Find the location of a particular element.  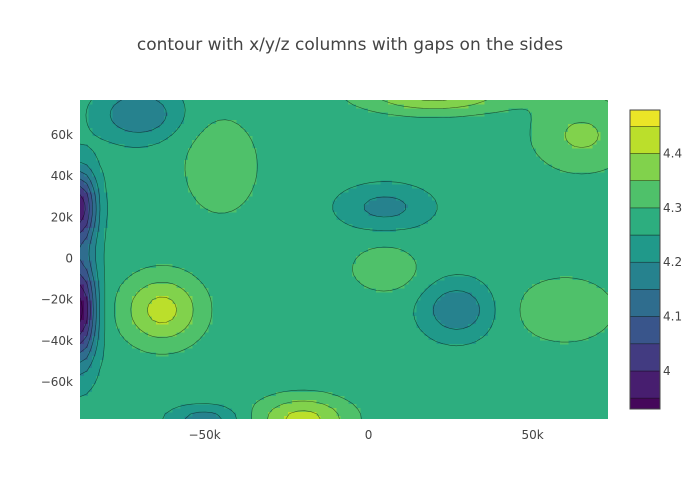

colorbar-tick-label: 4.4 is located at coordinates (672, 153).